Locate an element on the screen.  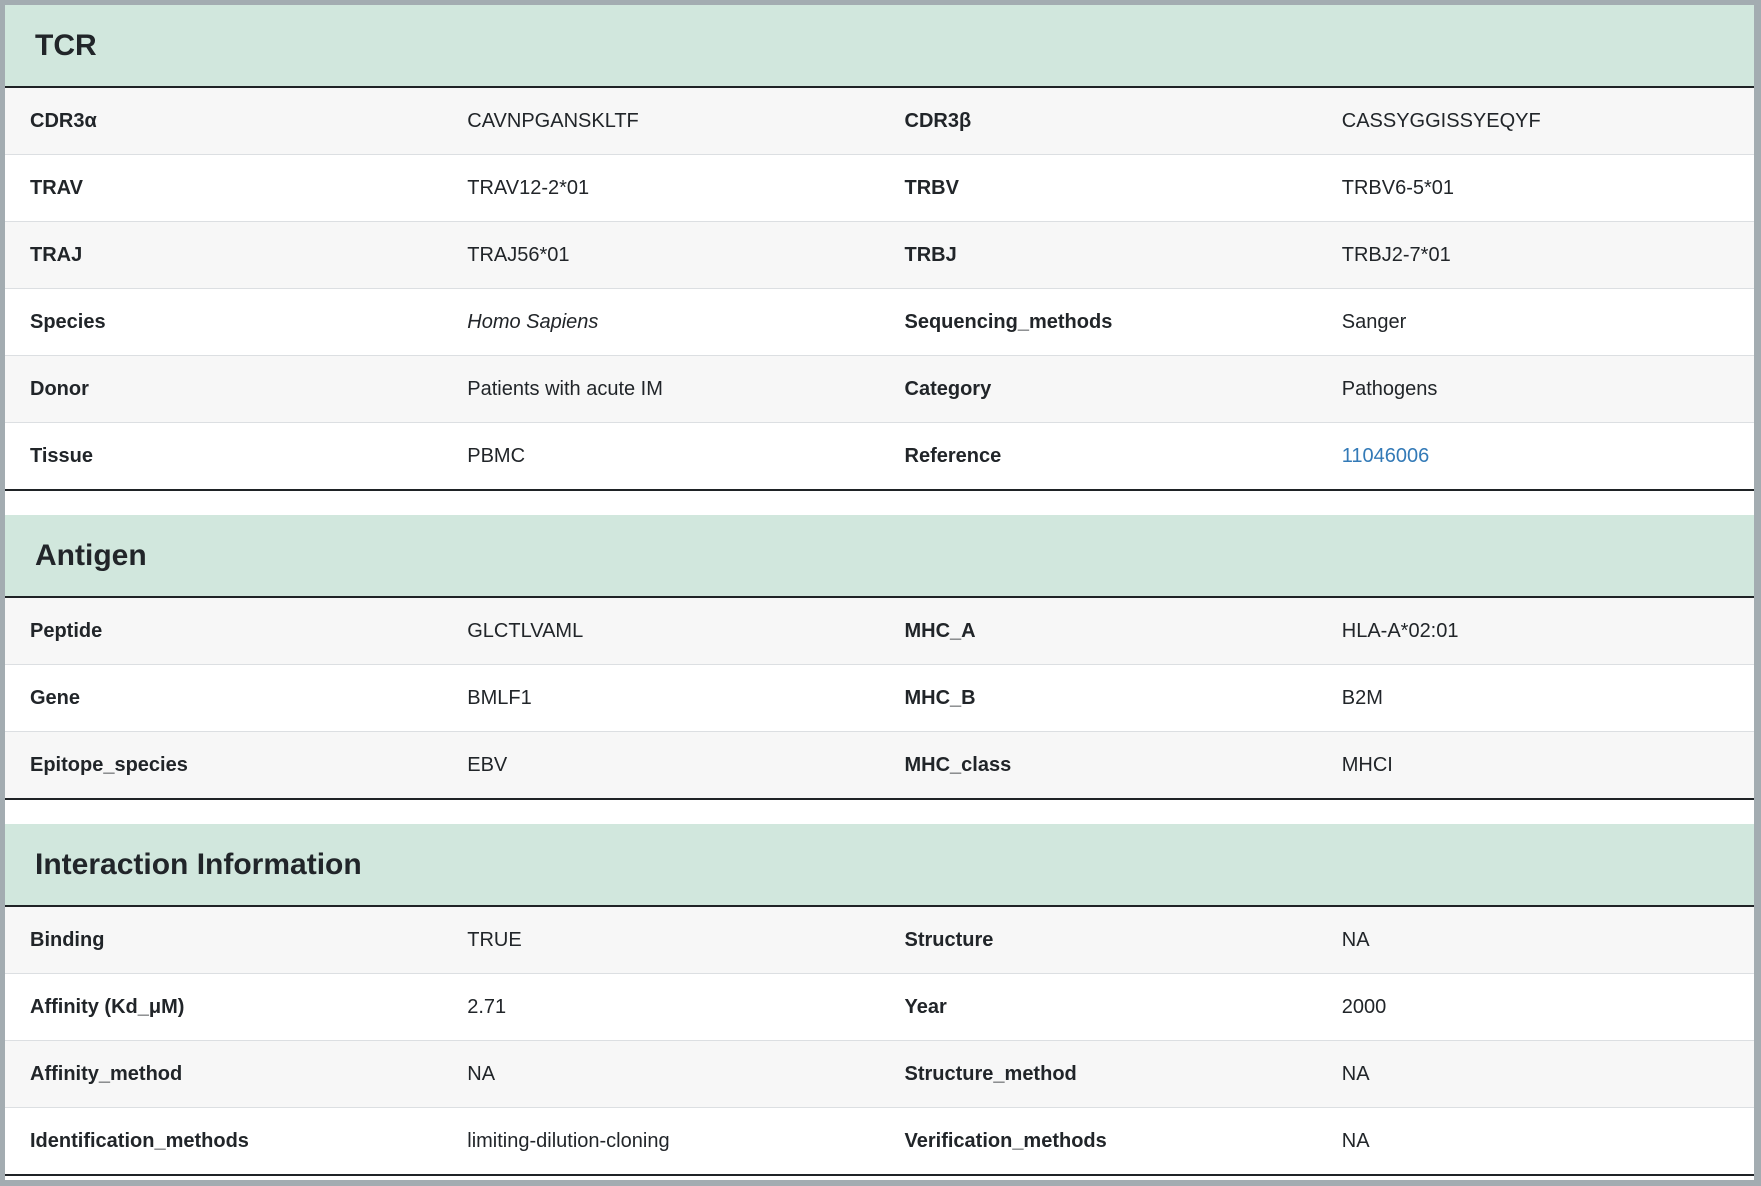
reference-link: 11046006 is located at coordinates (1385, 456).